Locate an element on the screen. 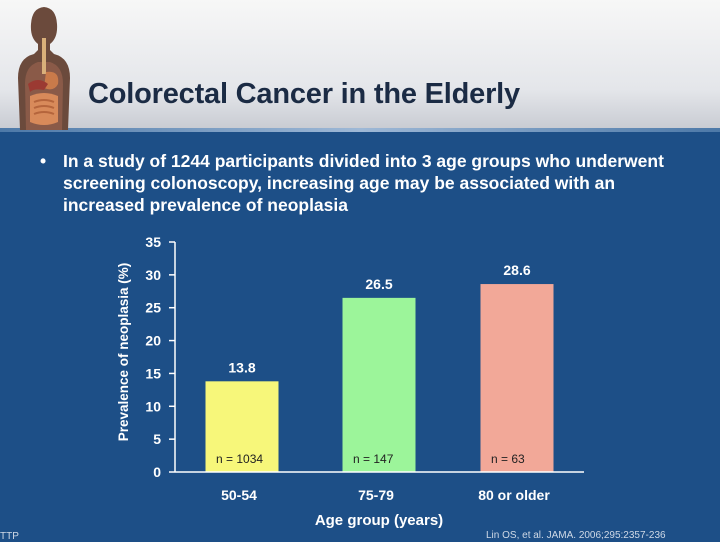 This screenshot has height=542, width=720. y-tick-label: 25 is located at coordinates (153, 308).